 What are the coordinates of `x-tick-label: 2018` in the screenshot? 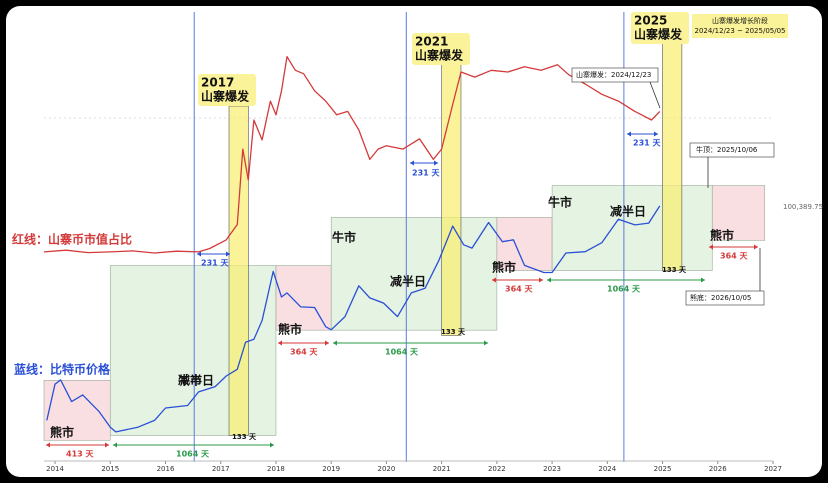 It's located at (276, 469).